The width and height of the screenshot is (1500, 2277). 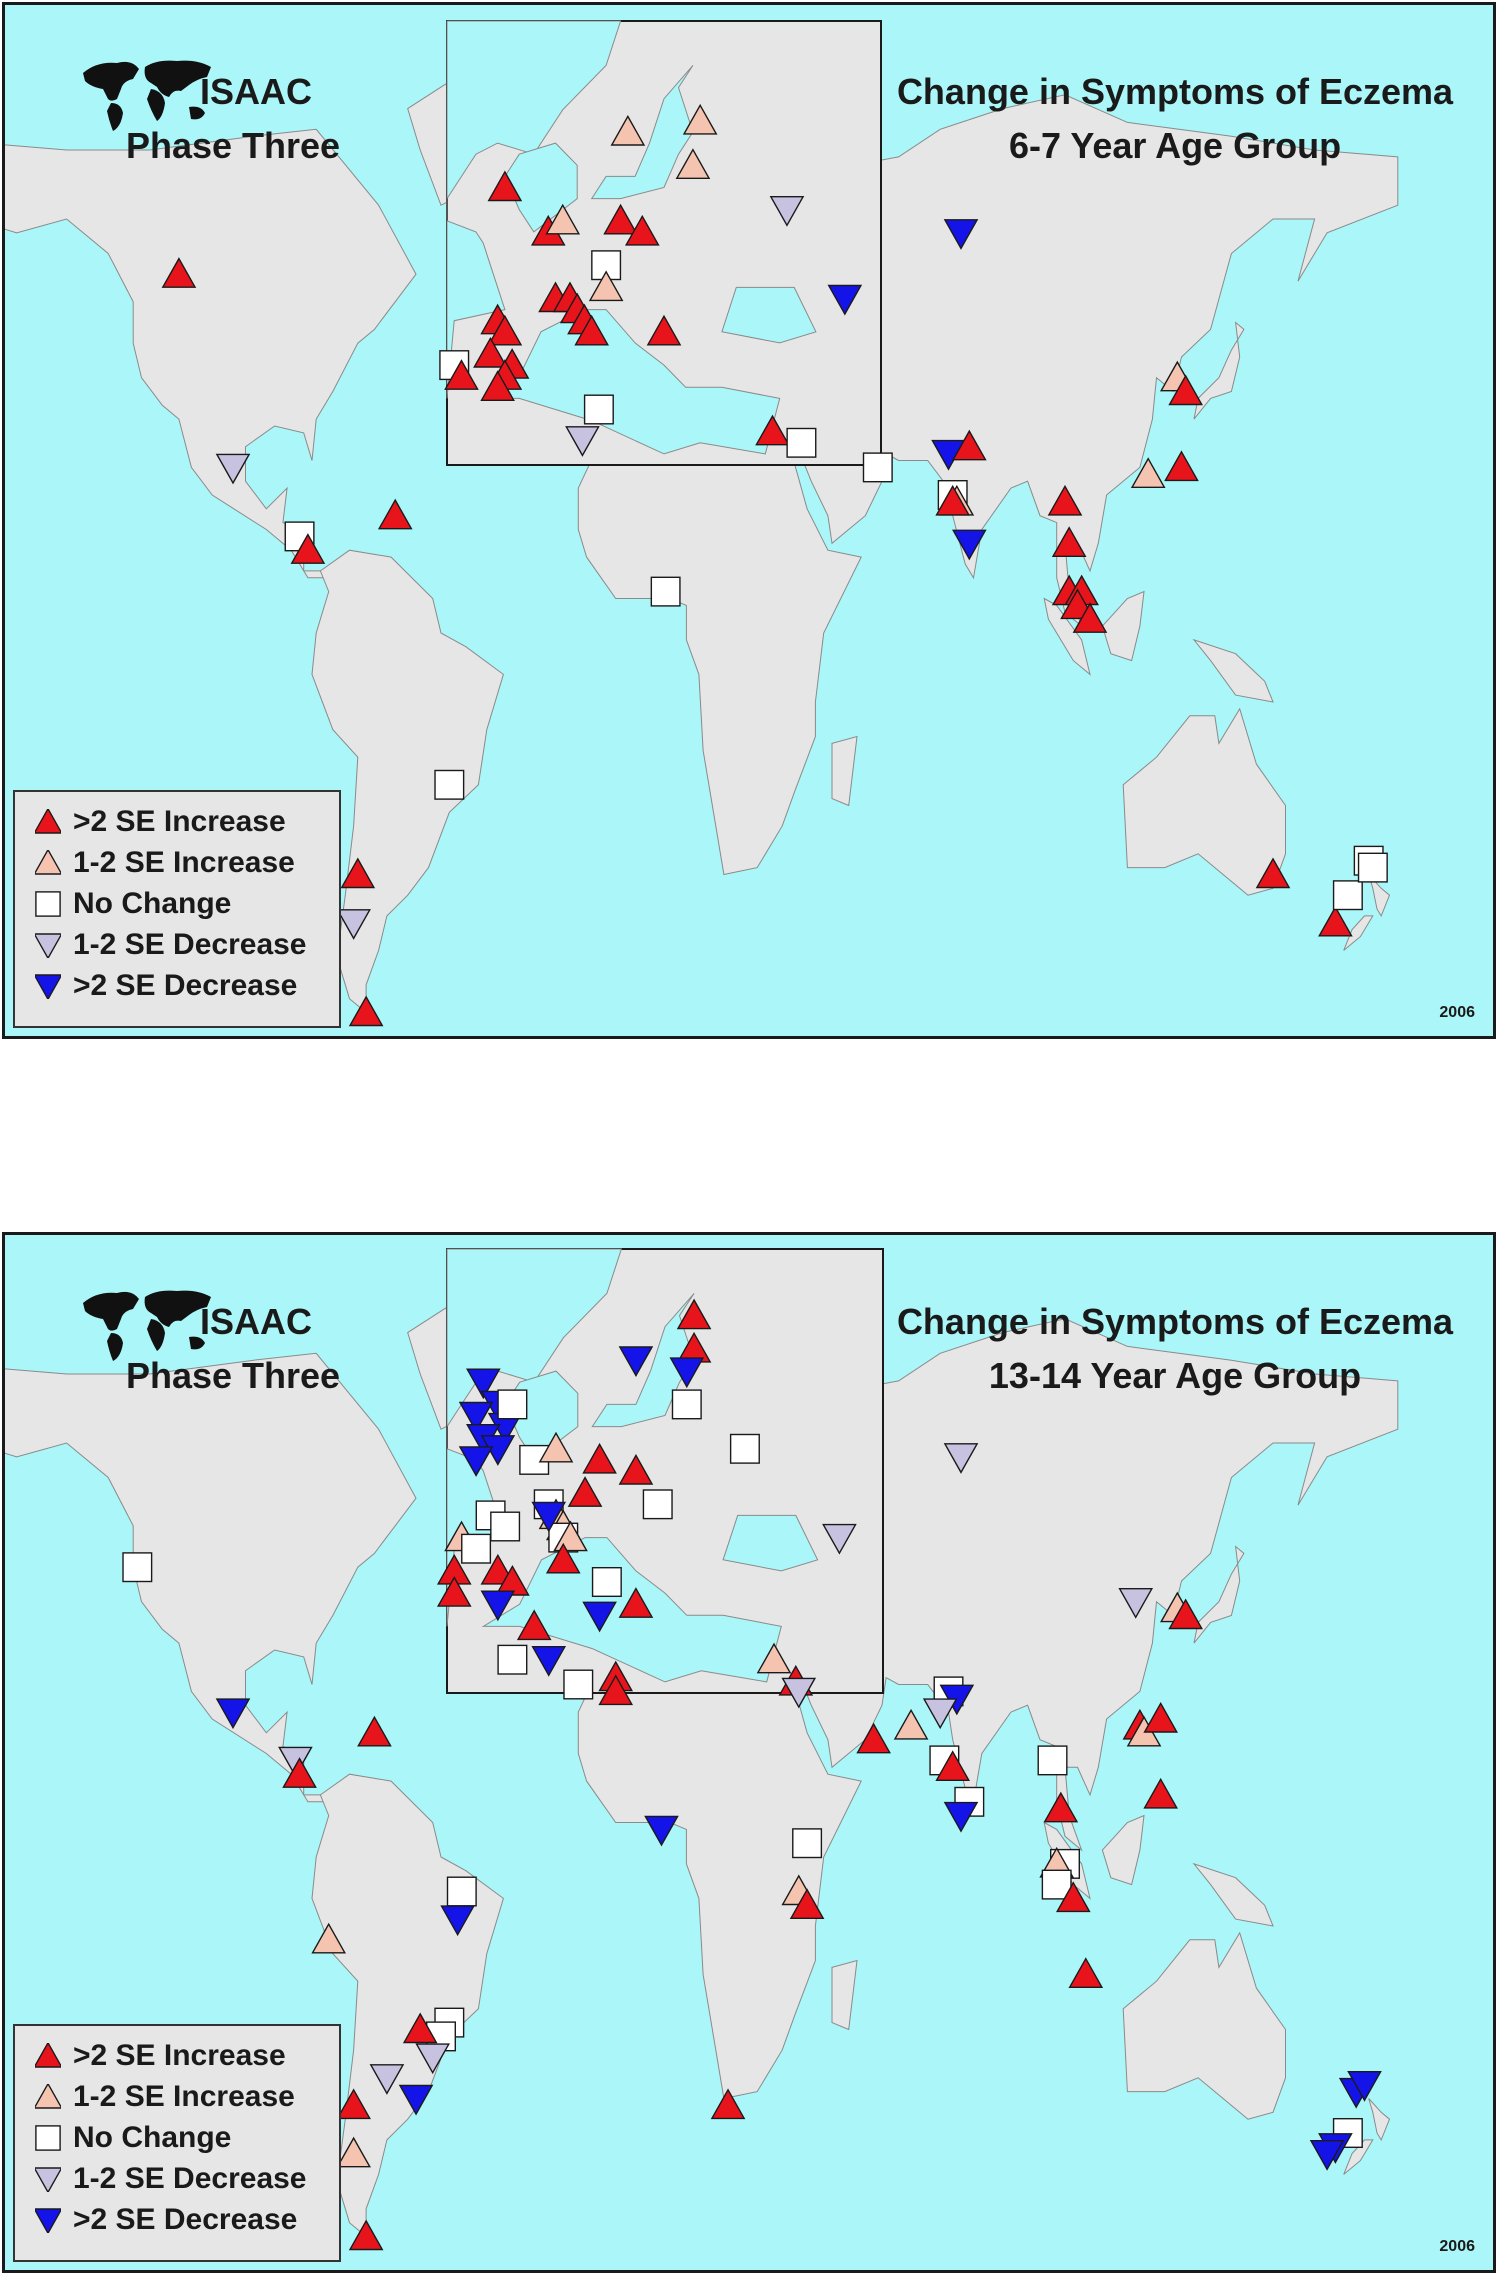 What do you see at coordinates (1175, 1375) in the screenshot?
I see `title-line2: 13-14 Year Age Group` at bounding box center [1175, 1375].